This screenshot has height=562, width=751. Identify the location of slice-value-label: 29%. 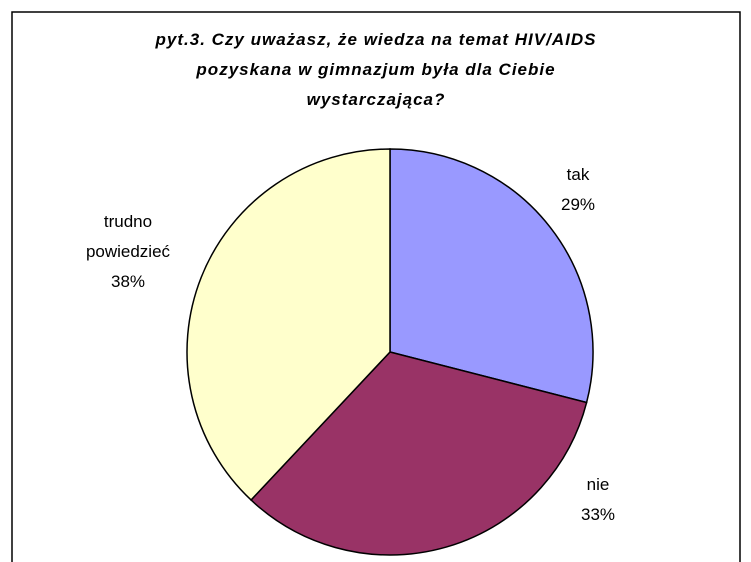
(578, 204).